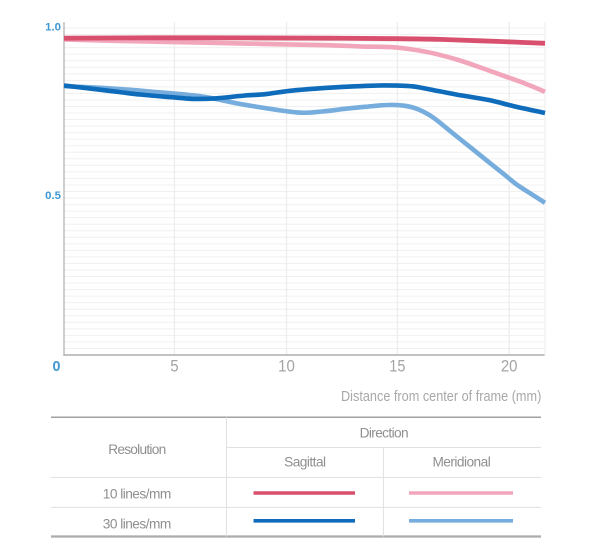  What do you see at coordinates (137, 493) in the screenshot?
I see `svg-text: 10 lines/mm` at bounding box center [137, 493].